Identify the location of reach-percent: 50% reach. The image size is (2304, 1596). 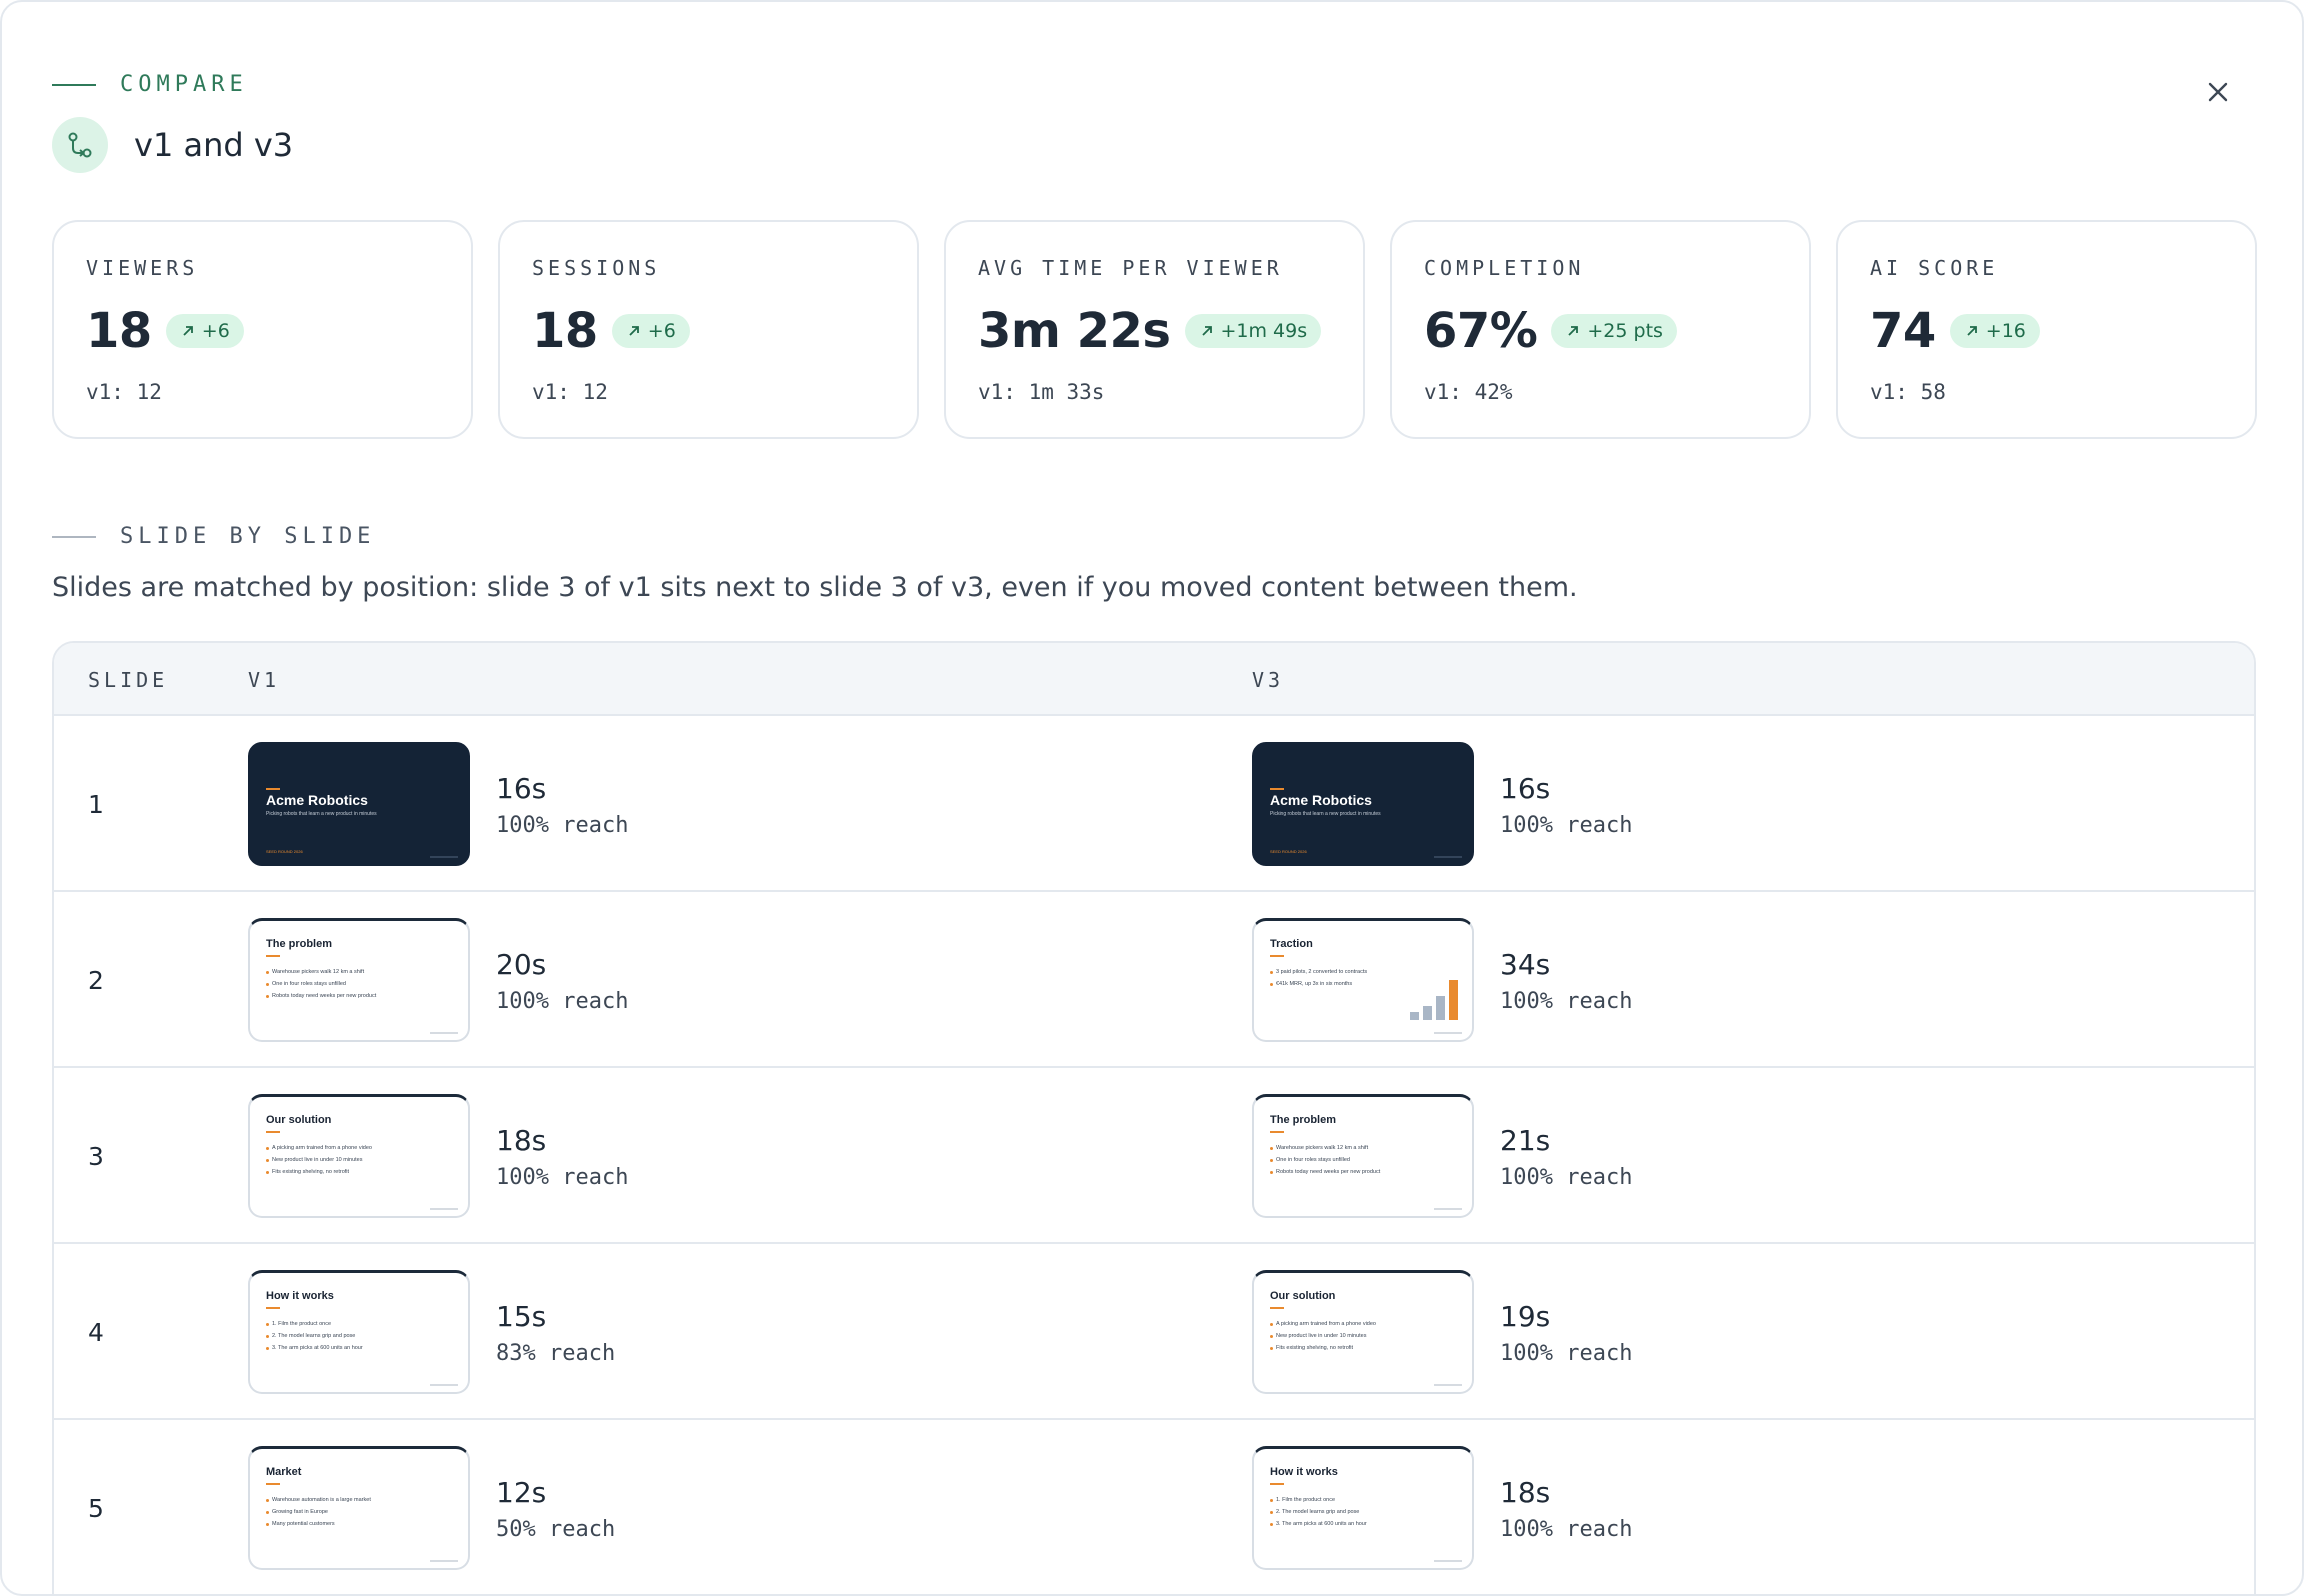
(556, 1529).